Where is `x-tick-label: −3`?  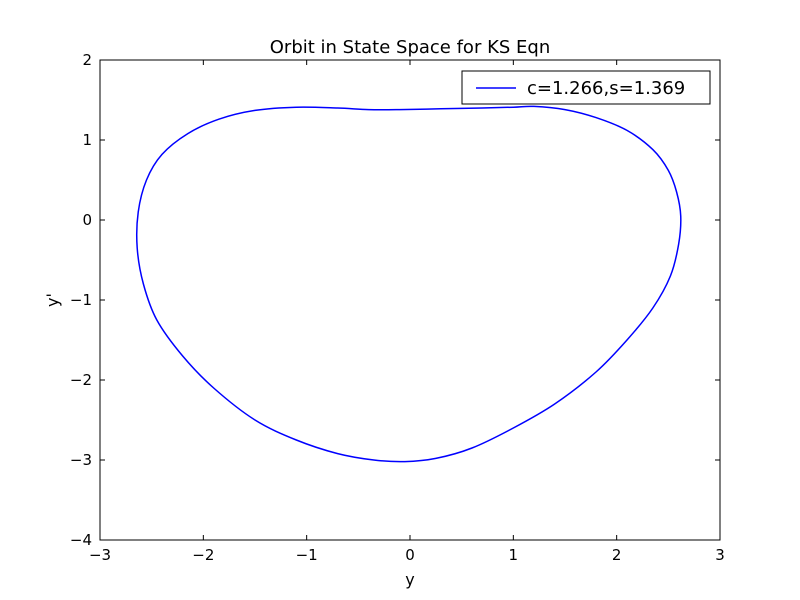 x-tick-label: −3 is located at coordinates (100, 555).